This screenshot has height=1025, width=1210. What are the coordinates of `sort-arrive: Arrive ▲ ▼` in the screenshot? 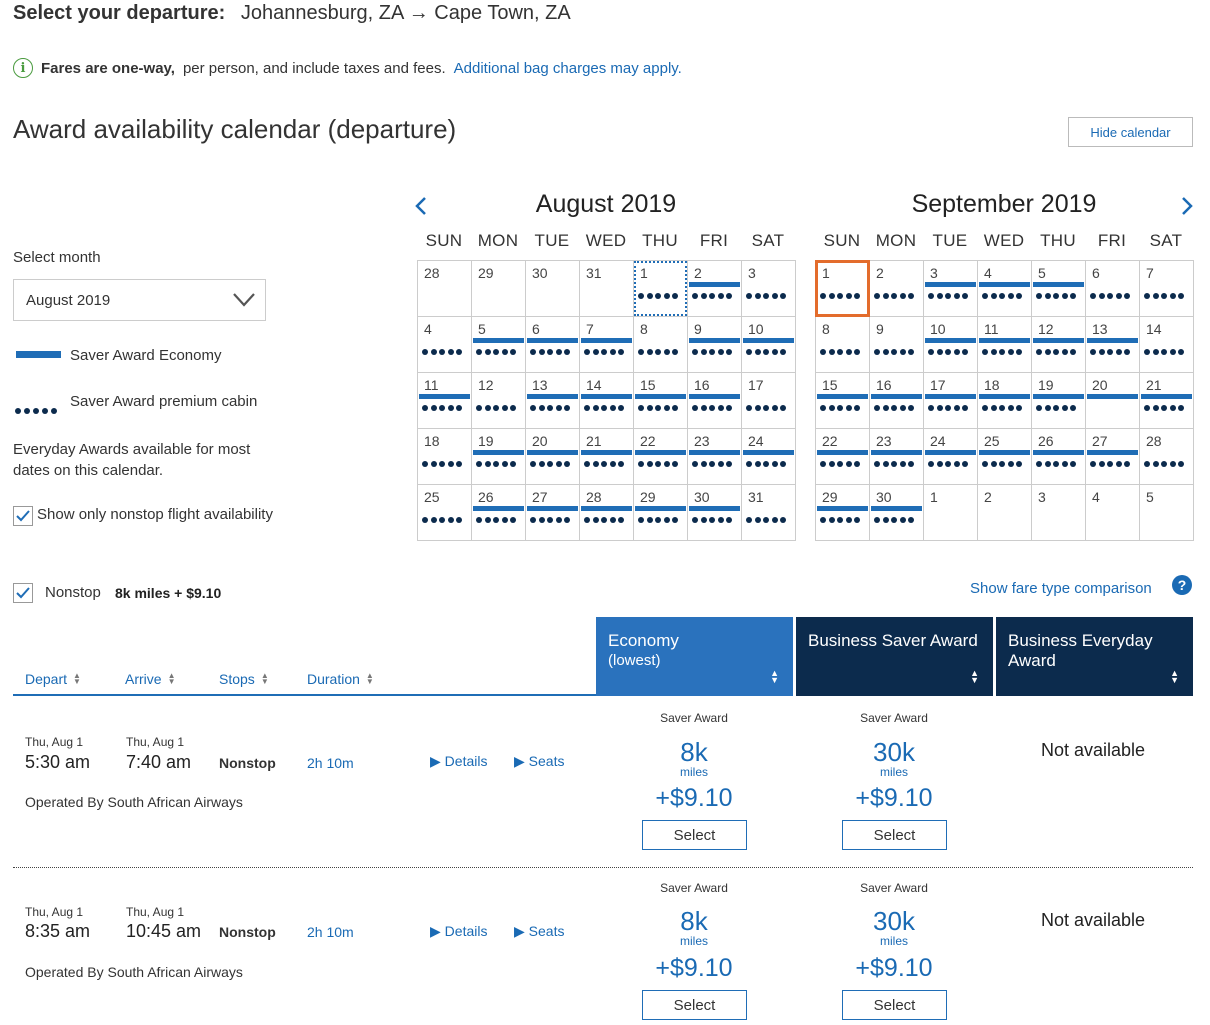 It's located at (150, 679).